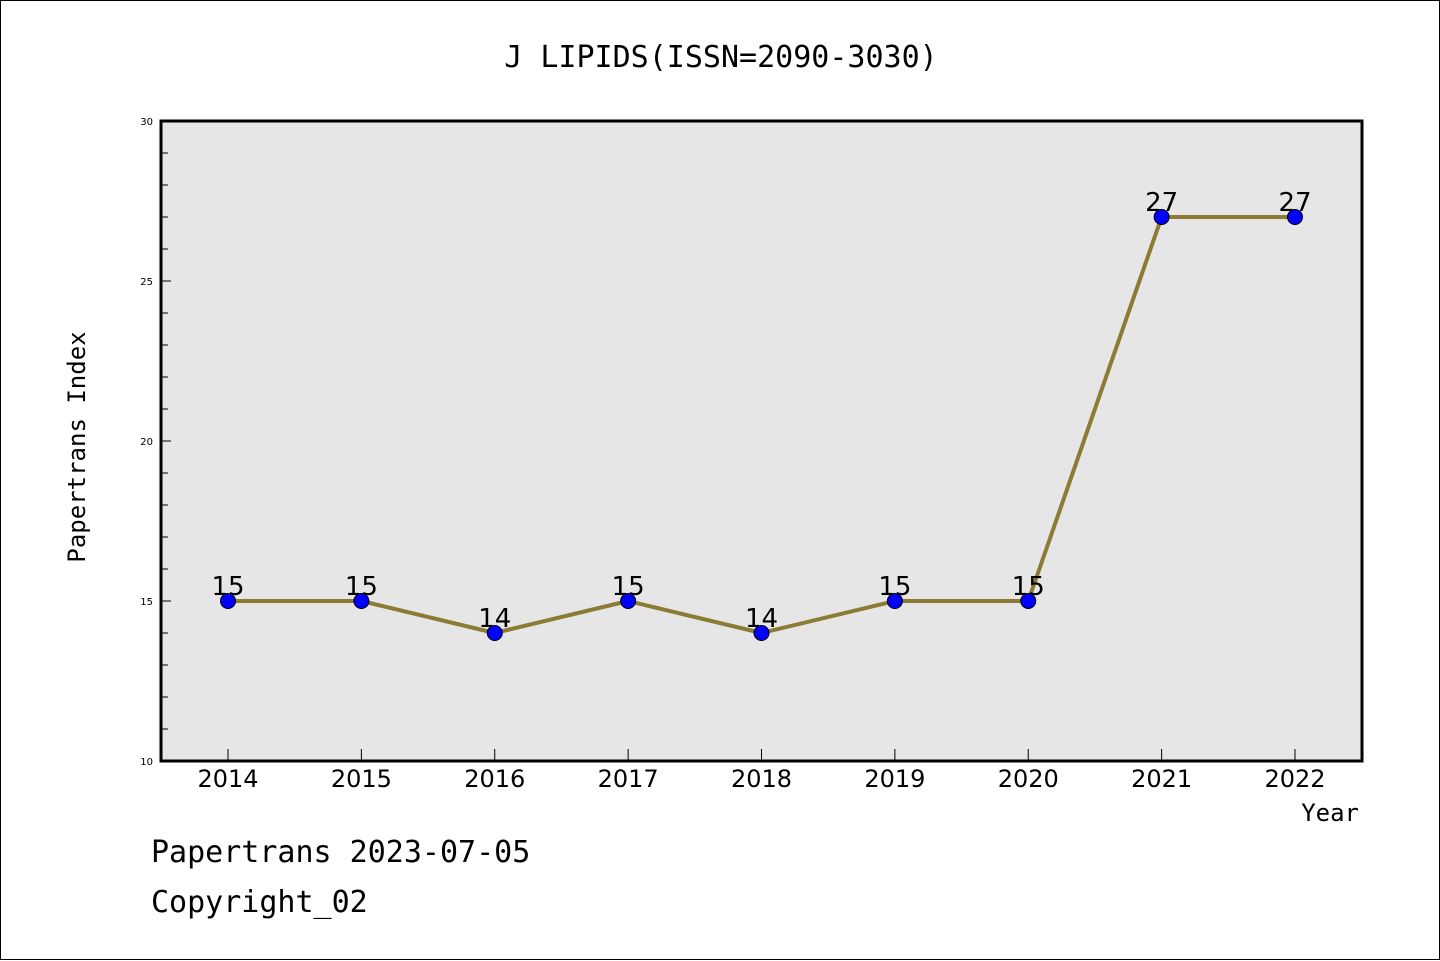 The image size is (1440, 961). Describe the element at coordinates (1330, 813) in the screenshot. I see `x-axis-title: Year` at that location.